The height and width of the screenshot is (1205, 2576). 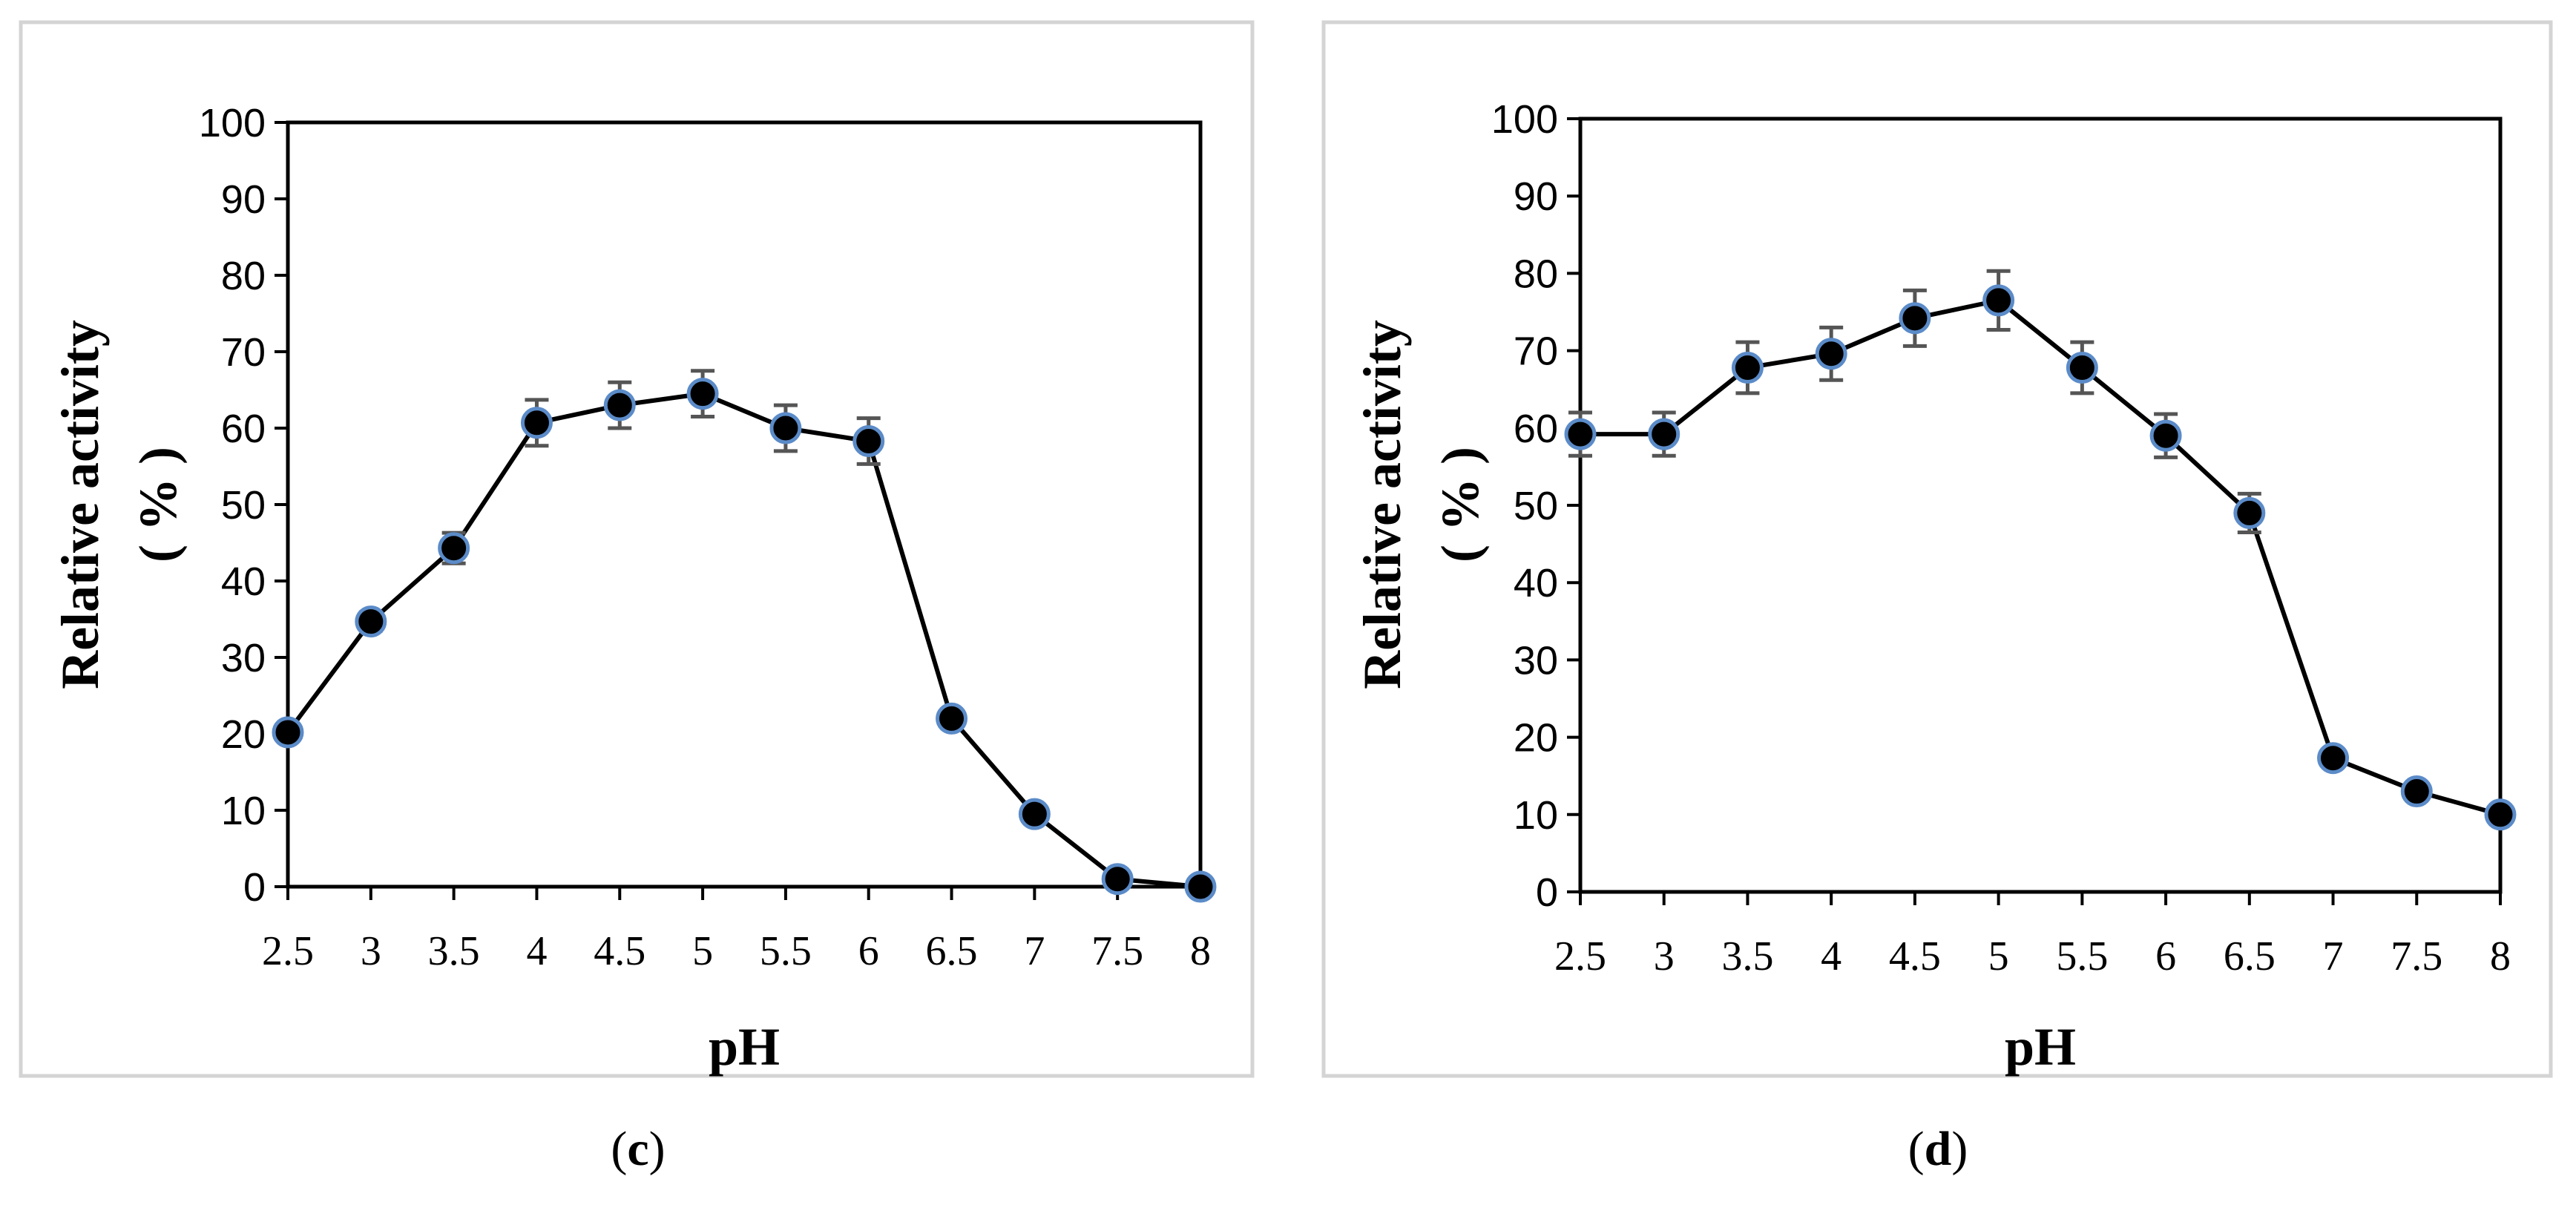 What do you see at coordinates (638, 1149) in the screenshot?
I see `panel-caption: (c)` at bounding box center [638, 1149].